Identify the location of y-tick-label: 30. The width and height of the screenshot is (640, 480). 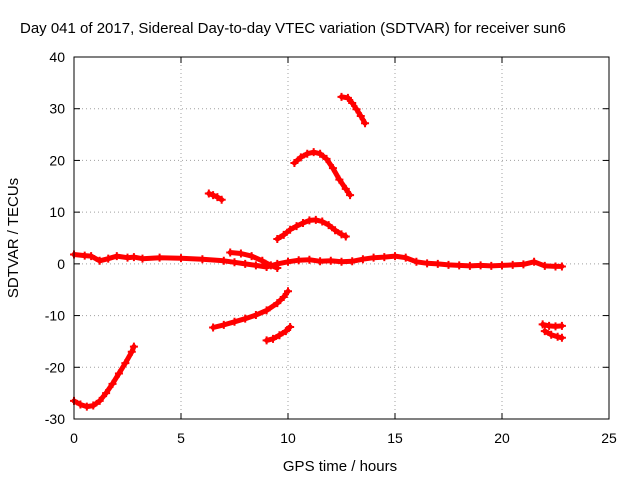
(57, 109).